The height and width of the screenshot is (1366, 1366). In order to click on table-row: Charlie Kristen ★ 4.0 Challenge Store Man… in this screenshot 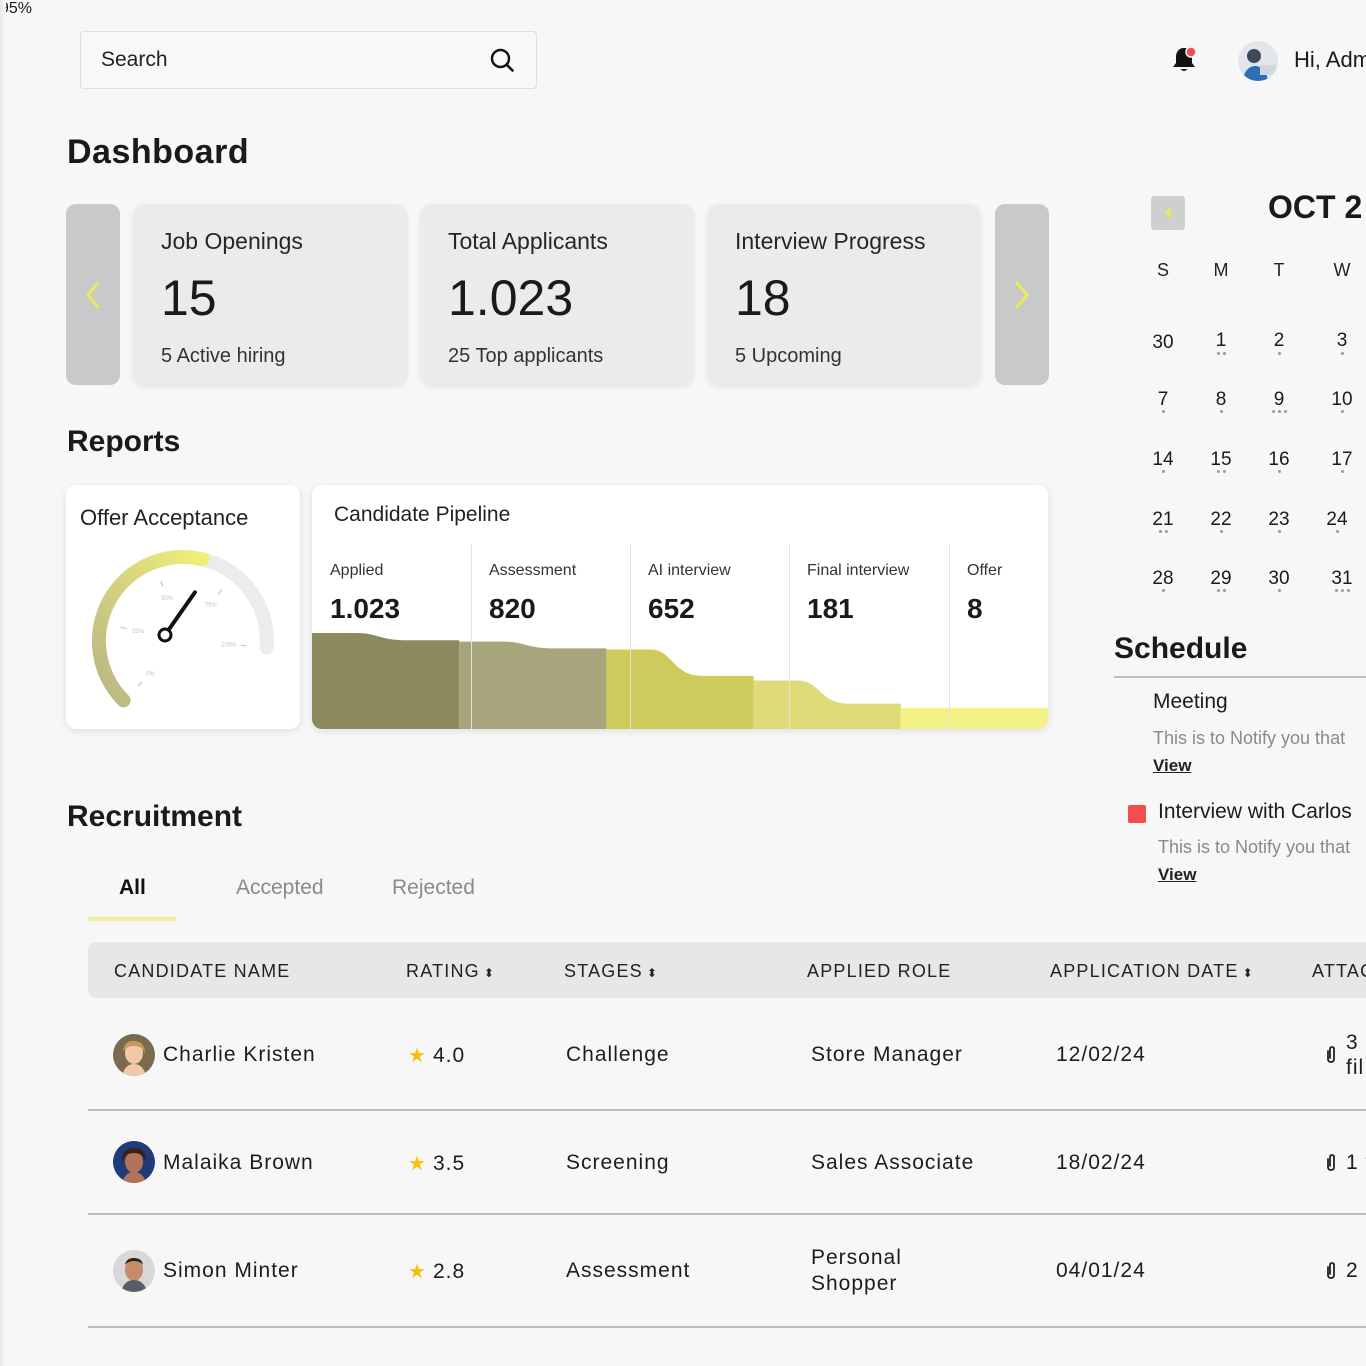, I will do `click(727, 1054)`.